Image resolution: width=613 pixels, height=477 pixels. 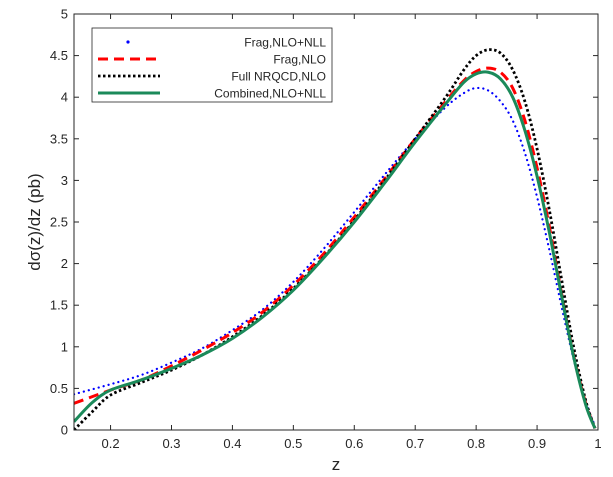 What do you see at coordinates (64, 263) in the screenshot?
I see `y-tick-label: 2` at bounding box center [64, 263].